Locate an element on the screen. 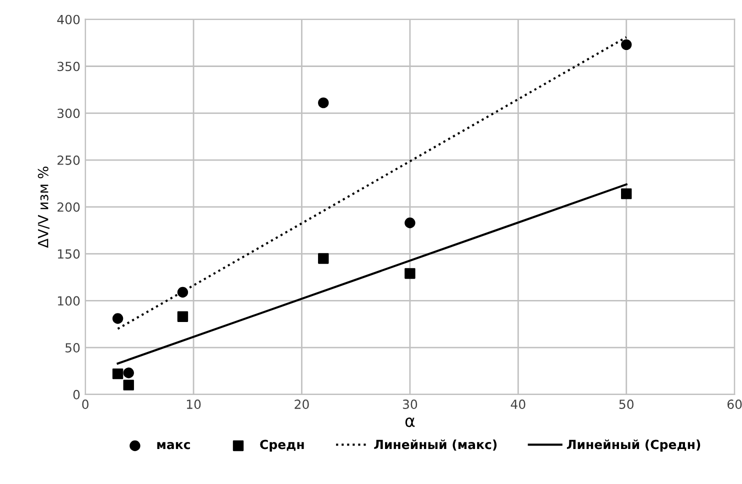 The height and width of the screenshot is (484, 742). y-tick-label: 200 is located at coordinates (69, 207).